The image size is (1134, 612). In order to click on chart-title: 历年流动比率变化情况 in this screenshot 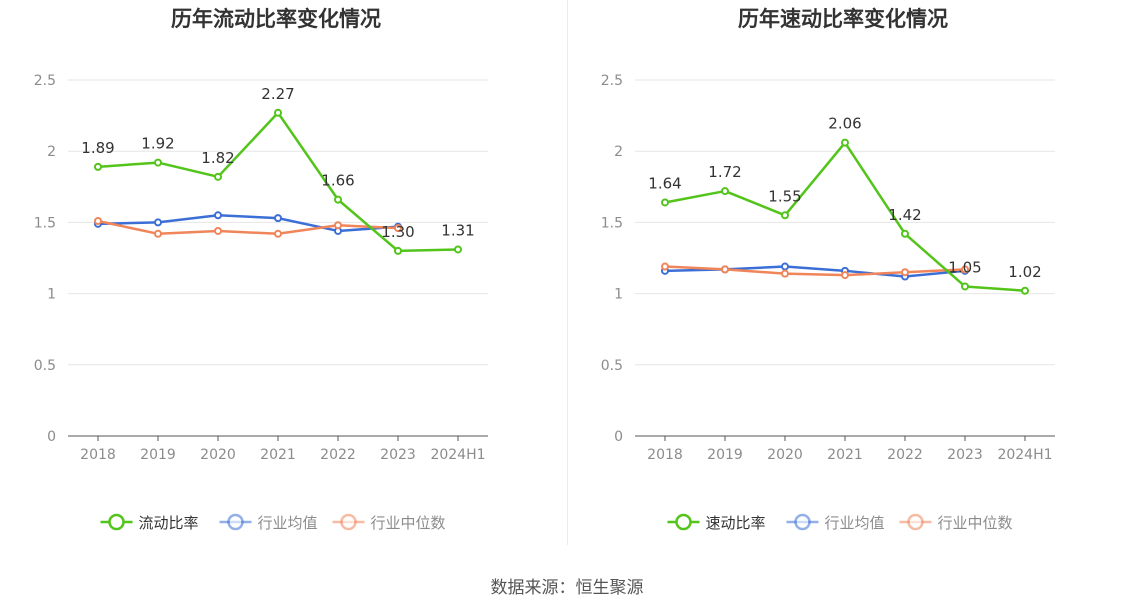, I will do `click(276, 19)`.